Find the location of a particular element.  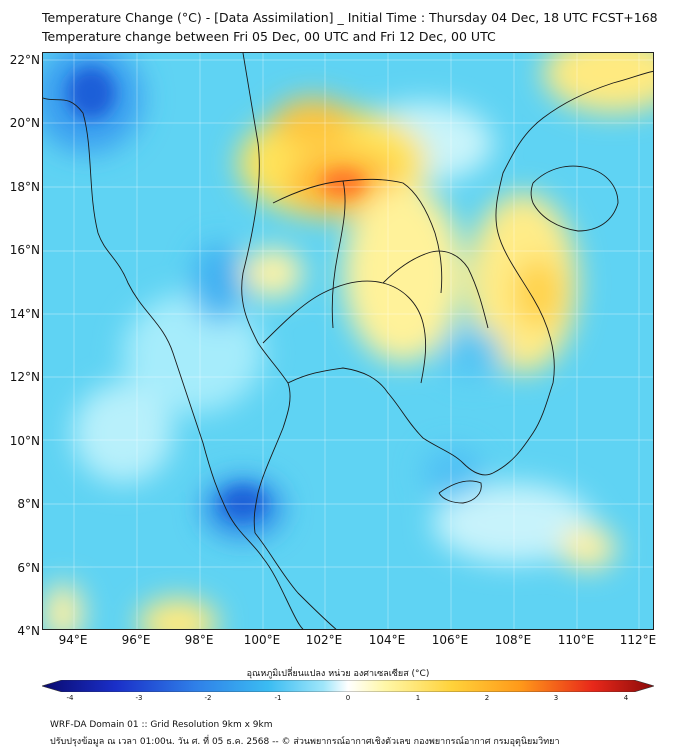

x-tick-label: 100°E is located at coordinates (262, 640).